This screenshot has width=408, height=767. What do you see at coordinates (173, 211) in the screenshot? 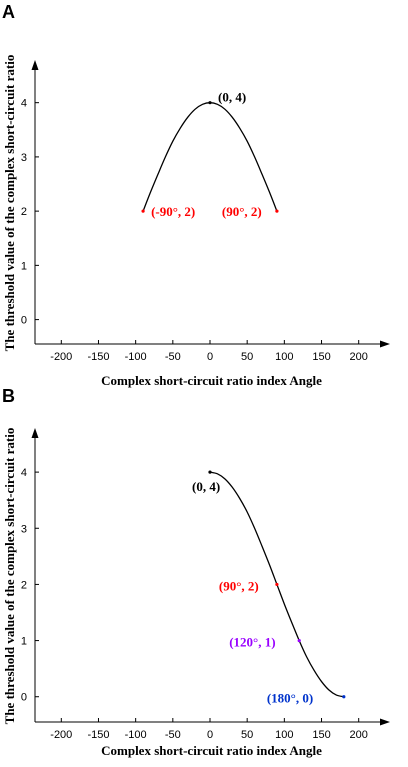
I see `annotation-label: (-90°, 2)` at bounding box center [173, 211].